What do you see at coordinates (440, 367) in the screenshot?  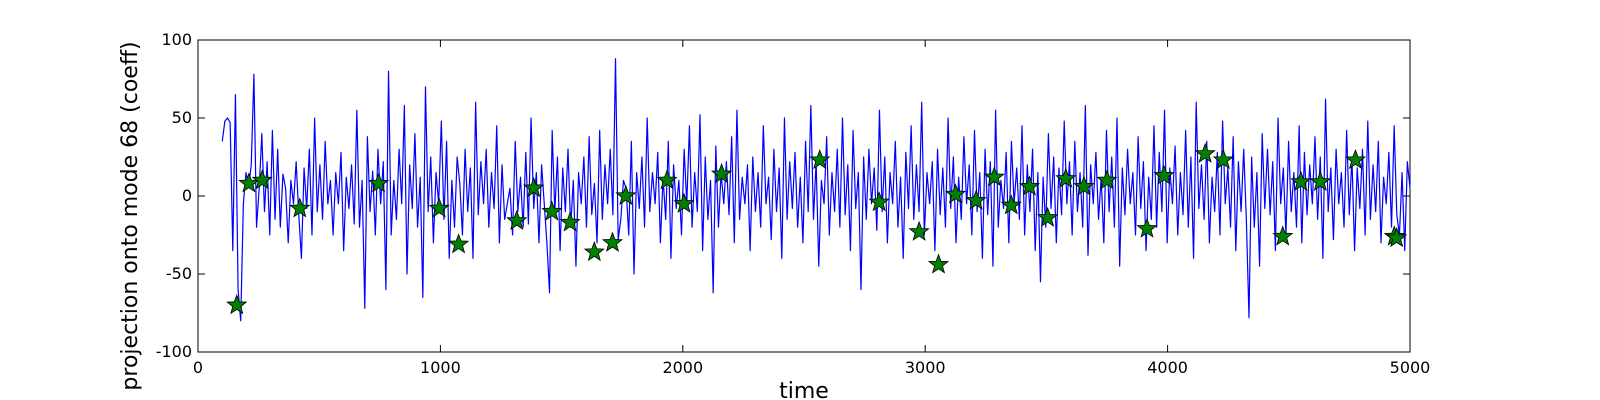 I see `x-tick-label: 1000` at bounding box center [440, 367].